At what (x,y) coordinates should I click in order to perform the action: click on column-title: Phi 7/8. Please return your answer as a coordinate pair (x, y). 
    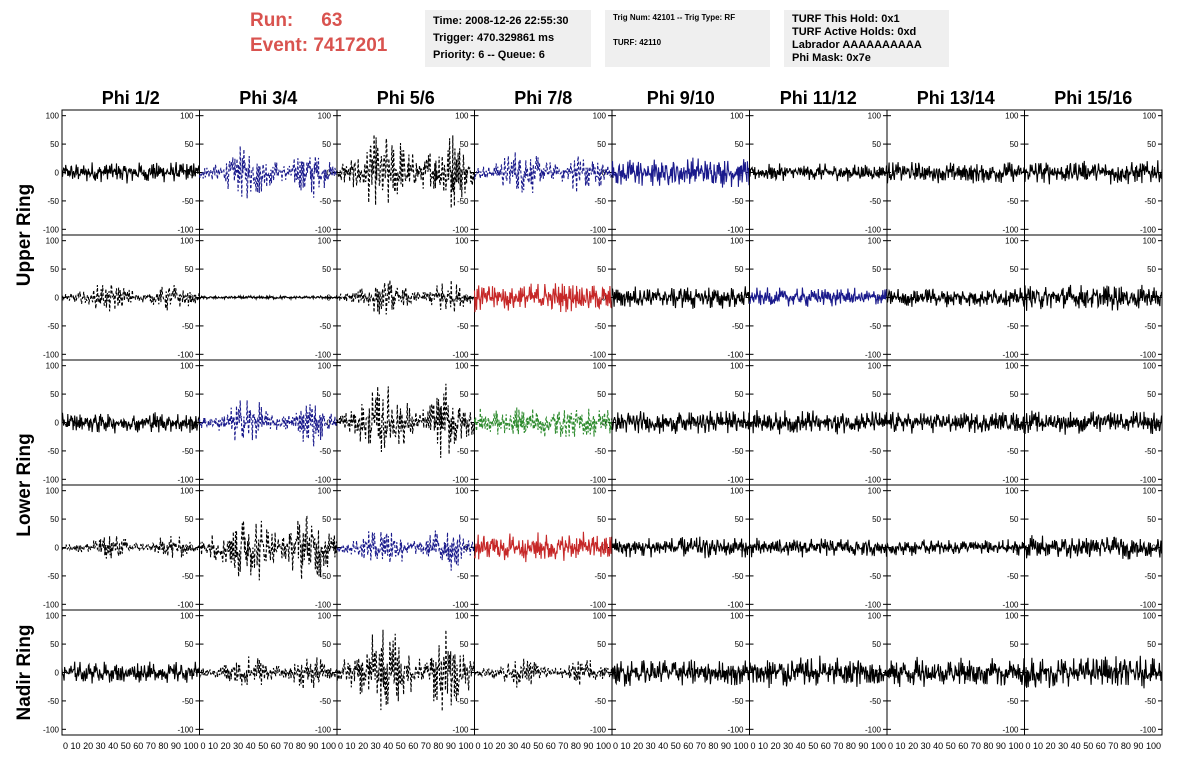
    Looking at the image, I should click on (543, 98).